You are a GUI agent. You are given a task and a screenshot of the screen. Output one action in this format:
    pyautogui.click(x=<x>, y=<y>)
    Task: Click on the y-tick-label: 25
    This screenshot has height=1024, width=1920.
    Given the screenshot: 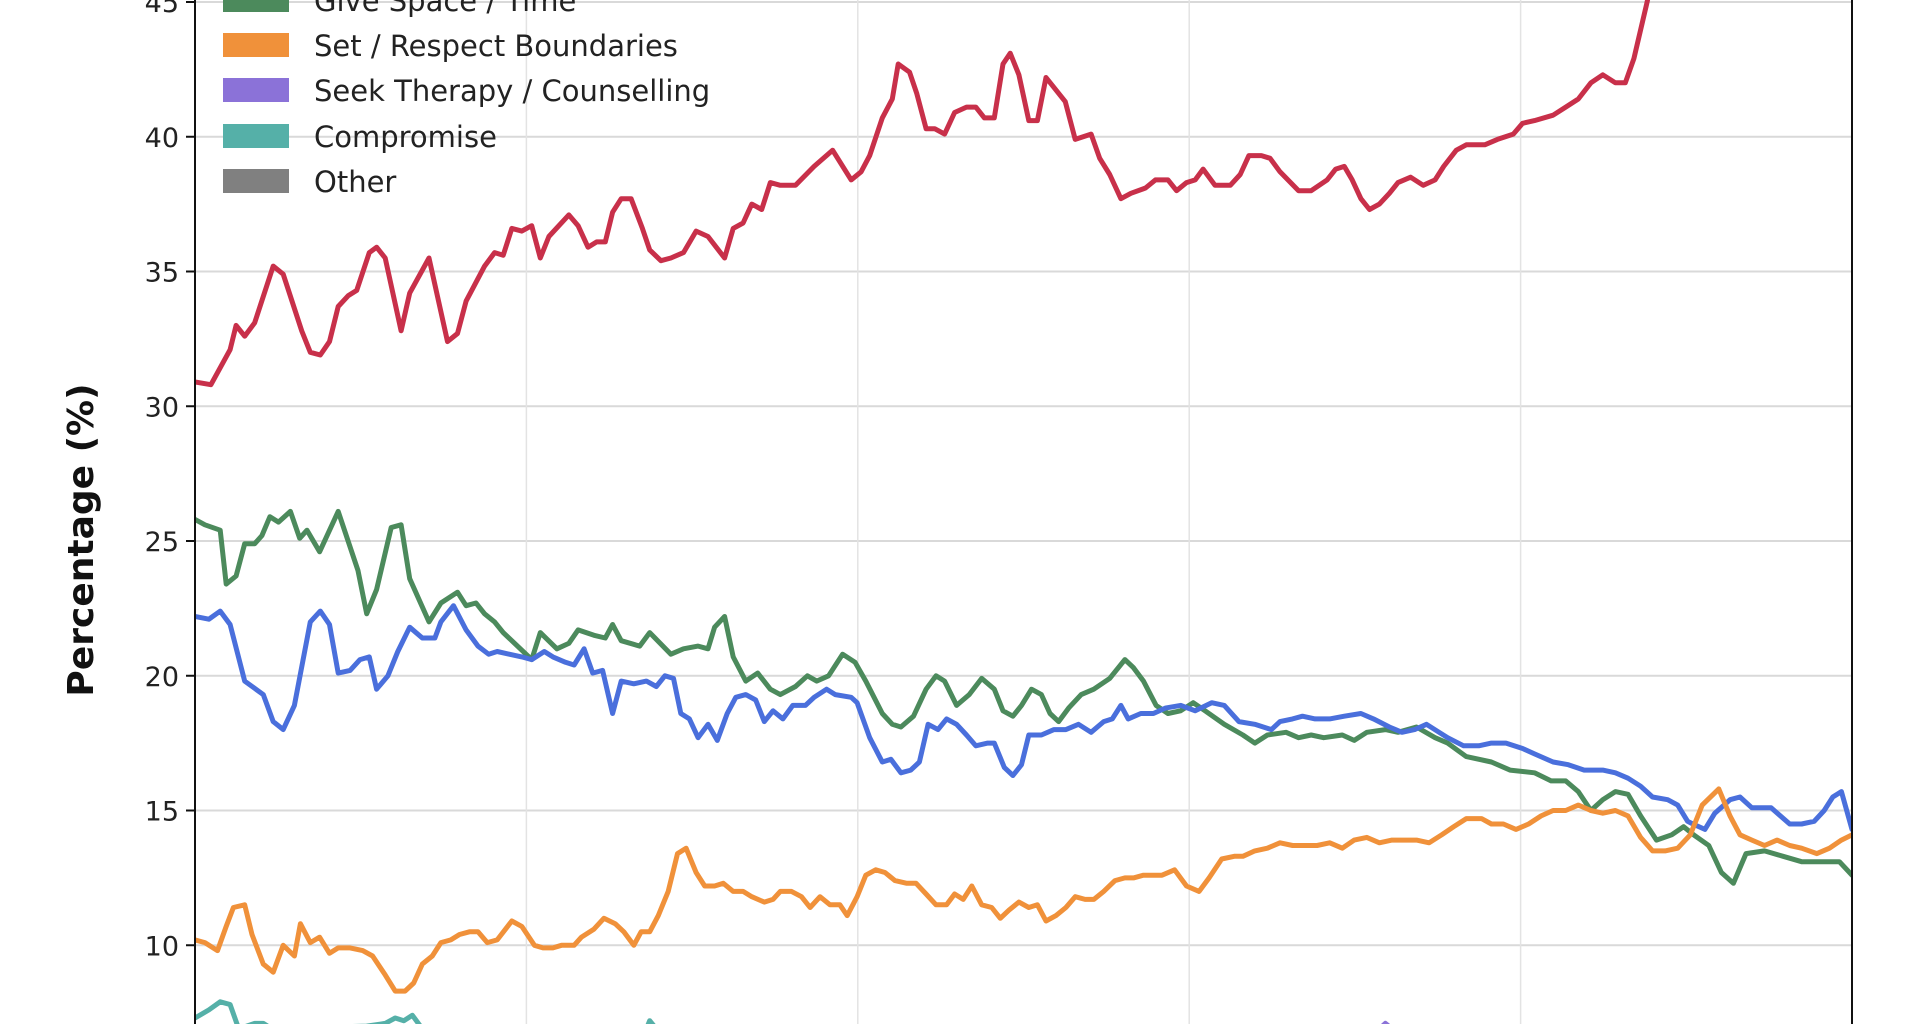 What is the action you would take?
    pyautogui.click(x=162, y=542)
    